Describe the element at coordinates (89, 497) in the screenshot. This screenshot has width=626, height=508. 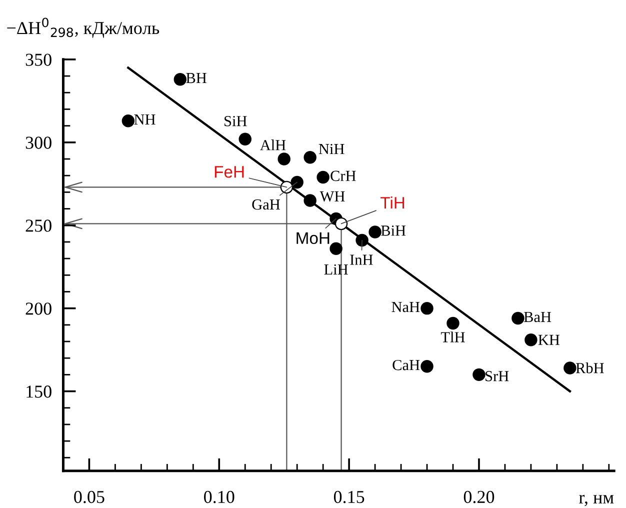
I see `x-tick-label: 0.05` at that location.